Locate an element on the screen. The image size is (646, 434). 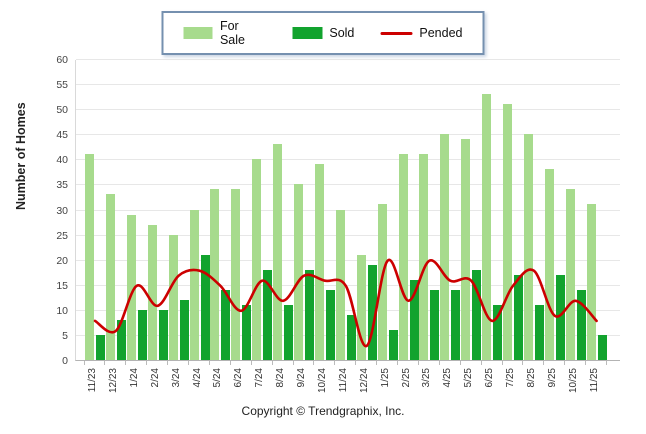
legend-label-for-sale: For Sale is located at coordinates (232, 33).